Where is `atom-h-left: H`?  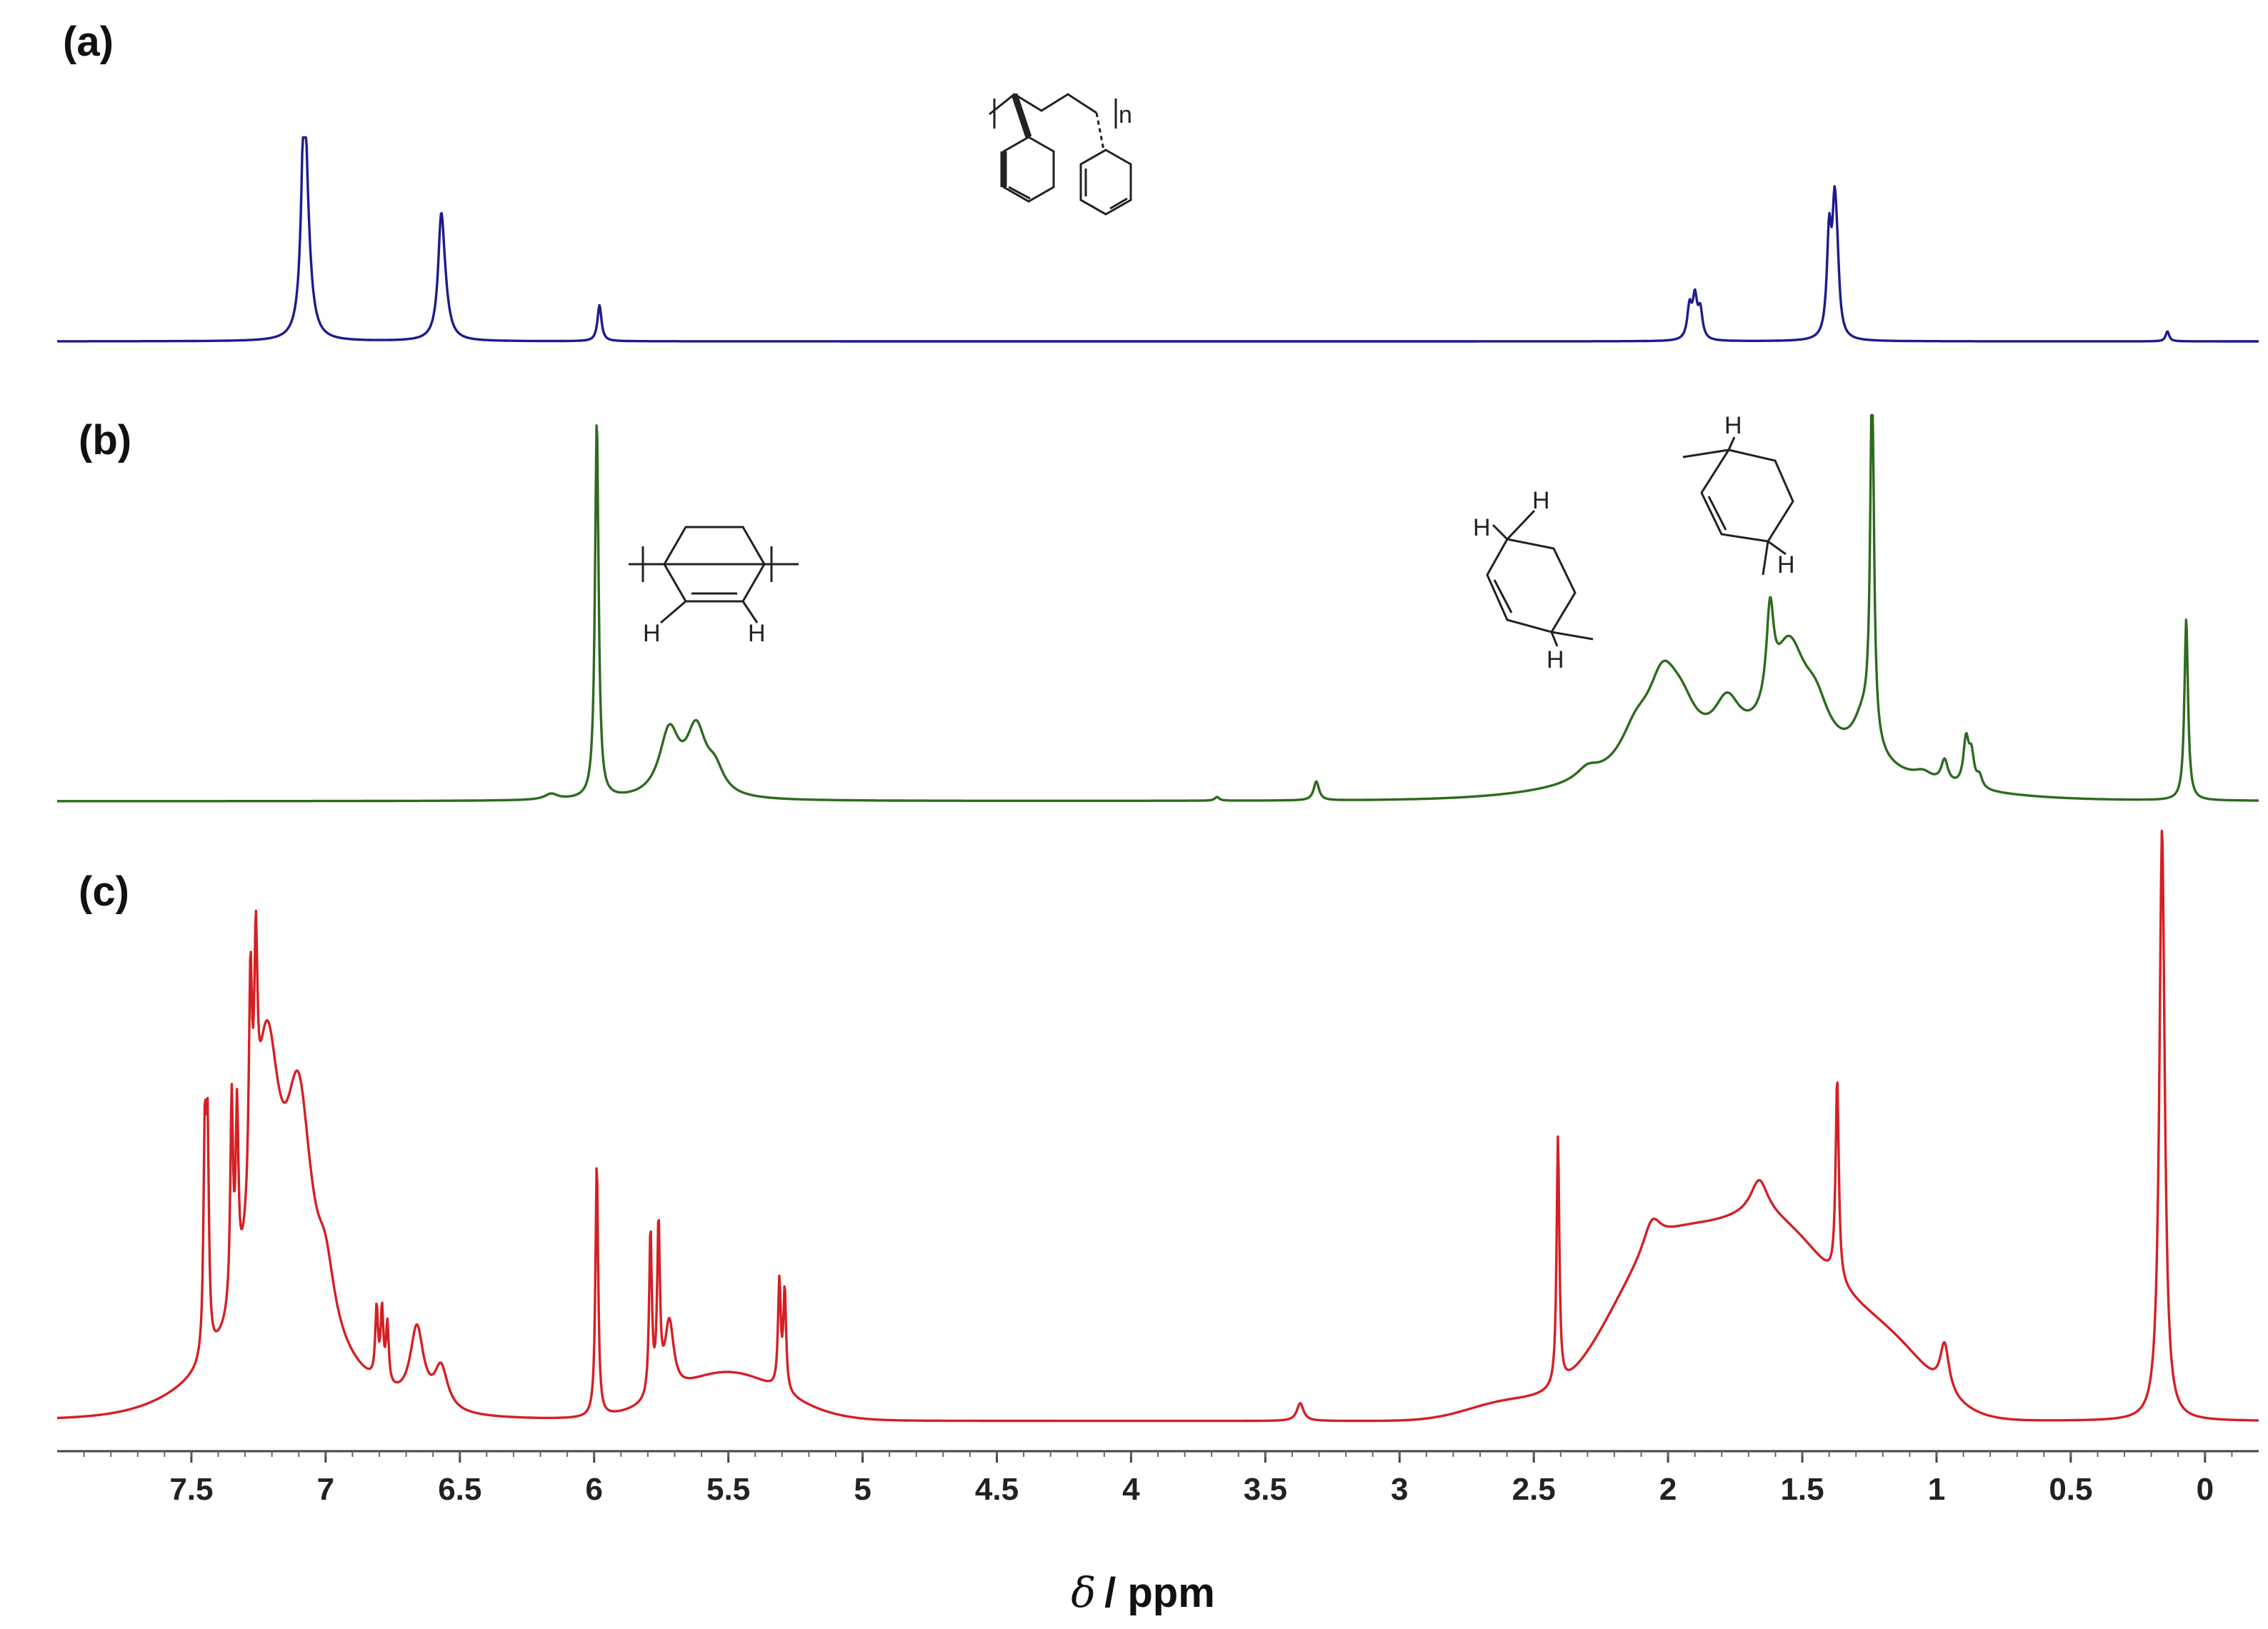 atom-h-left: H is located at coordinates (652, 634).